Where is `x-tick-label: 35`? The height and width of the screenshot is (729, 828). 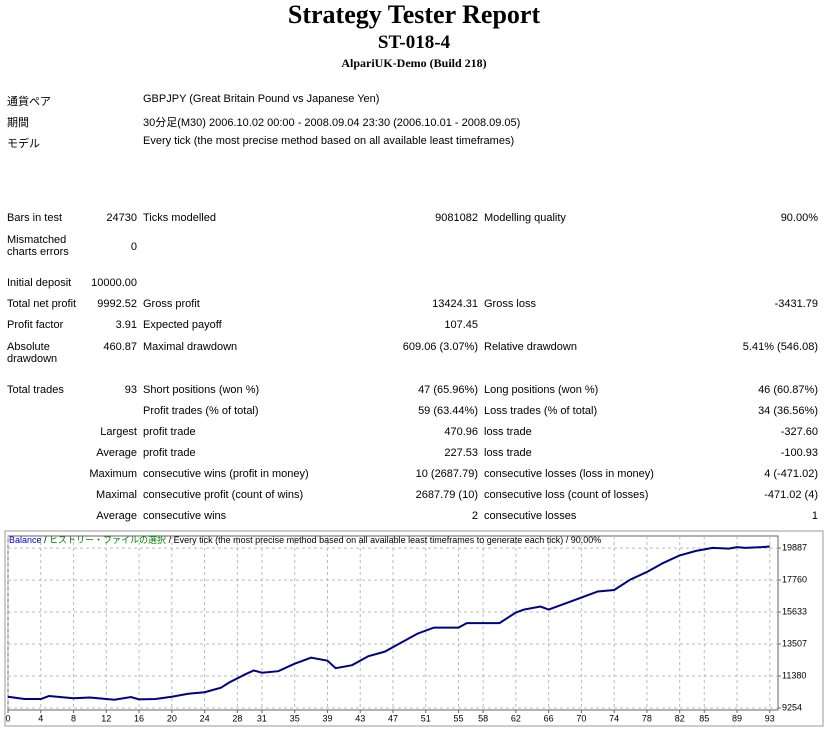
x-tick-label: 35 is located at coordinates (295, 718).